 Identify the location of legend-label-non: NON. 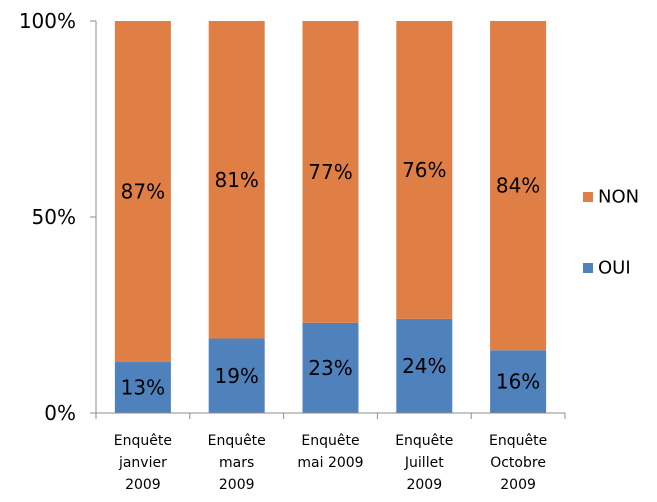
(618, 197).